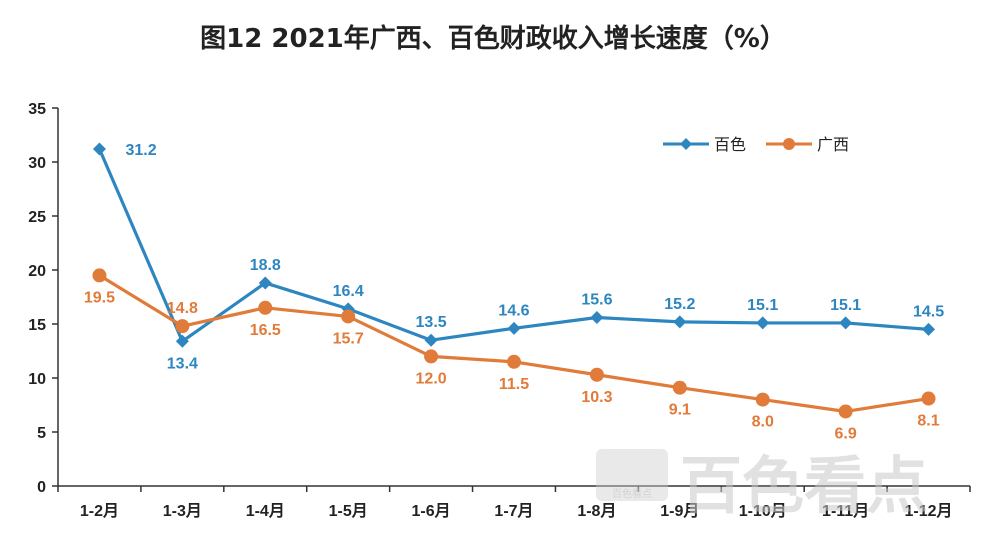  Describe the element at coordinates (431, 322) in the screenshot. I see `data-label-baise: 13.5` at that location.